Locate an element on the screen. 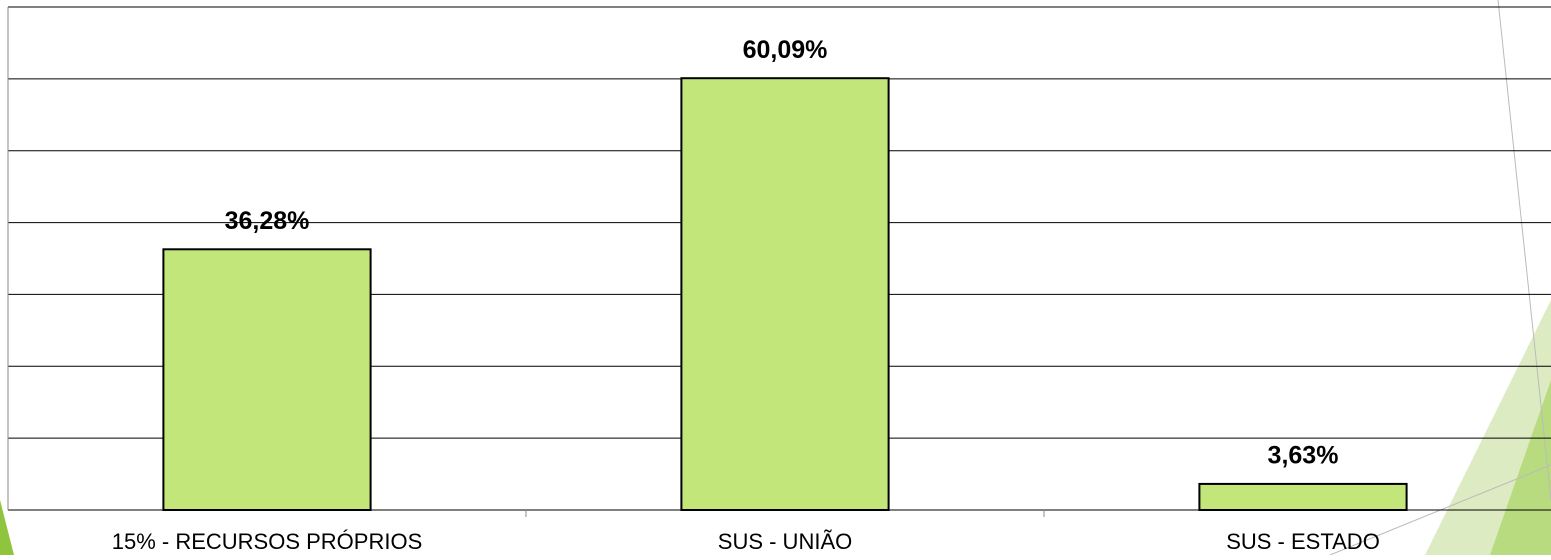 The width and height of the screenshot is (1551, 560). x-tick-label: 15% - RECURSOS PRÓPRIOS is located at coordinates (267, 541).